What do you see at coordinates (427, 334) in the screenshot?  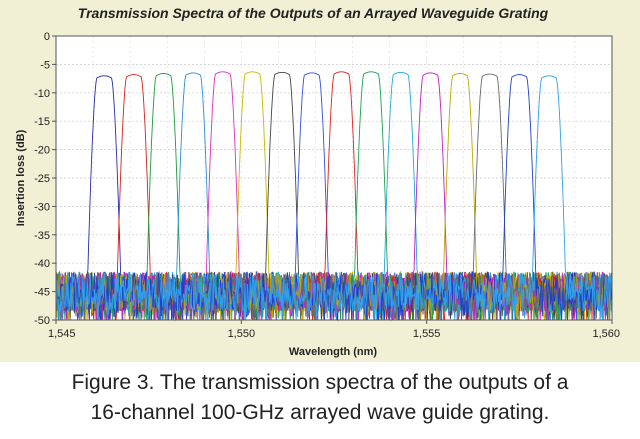 I see `x-tick-label: 1,555` at bounding box center [427, 334].